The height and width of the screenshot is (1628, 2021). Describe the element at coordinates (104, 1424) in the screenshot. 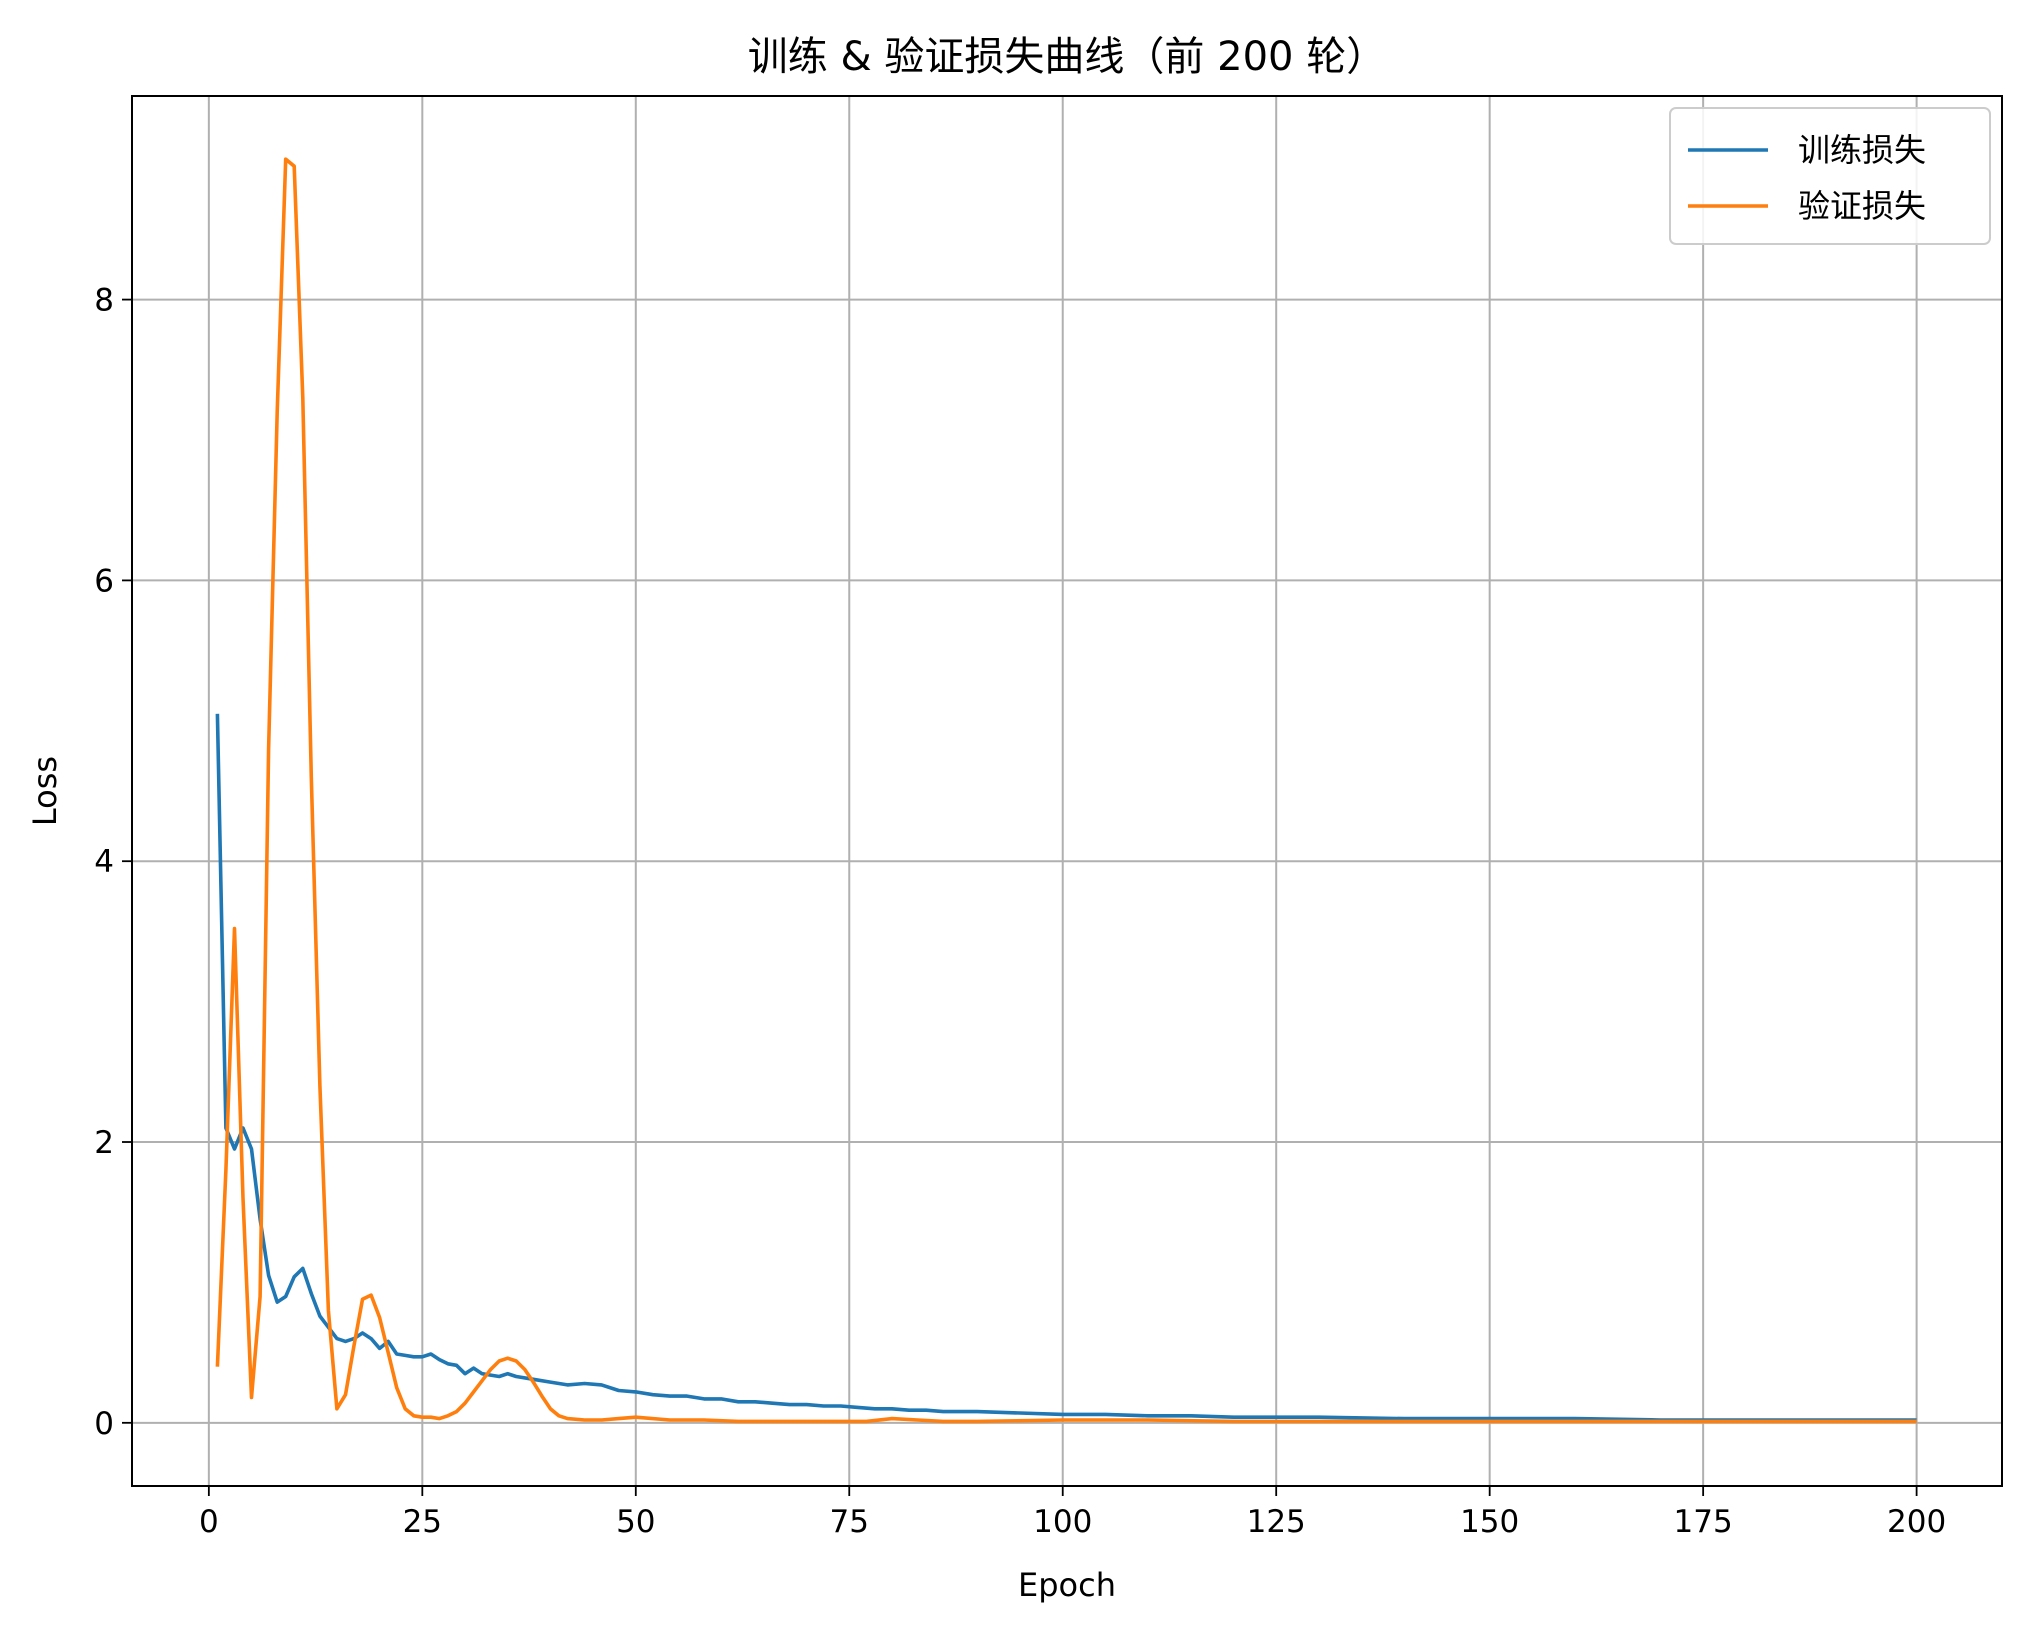

I see `y-tick-label: 0` at that location.